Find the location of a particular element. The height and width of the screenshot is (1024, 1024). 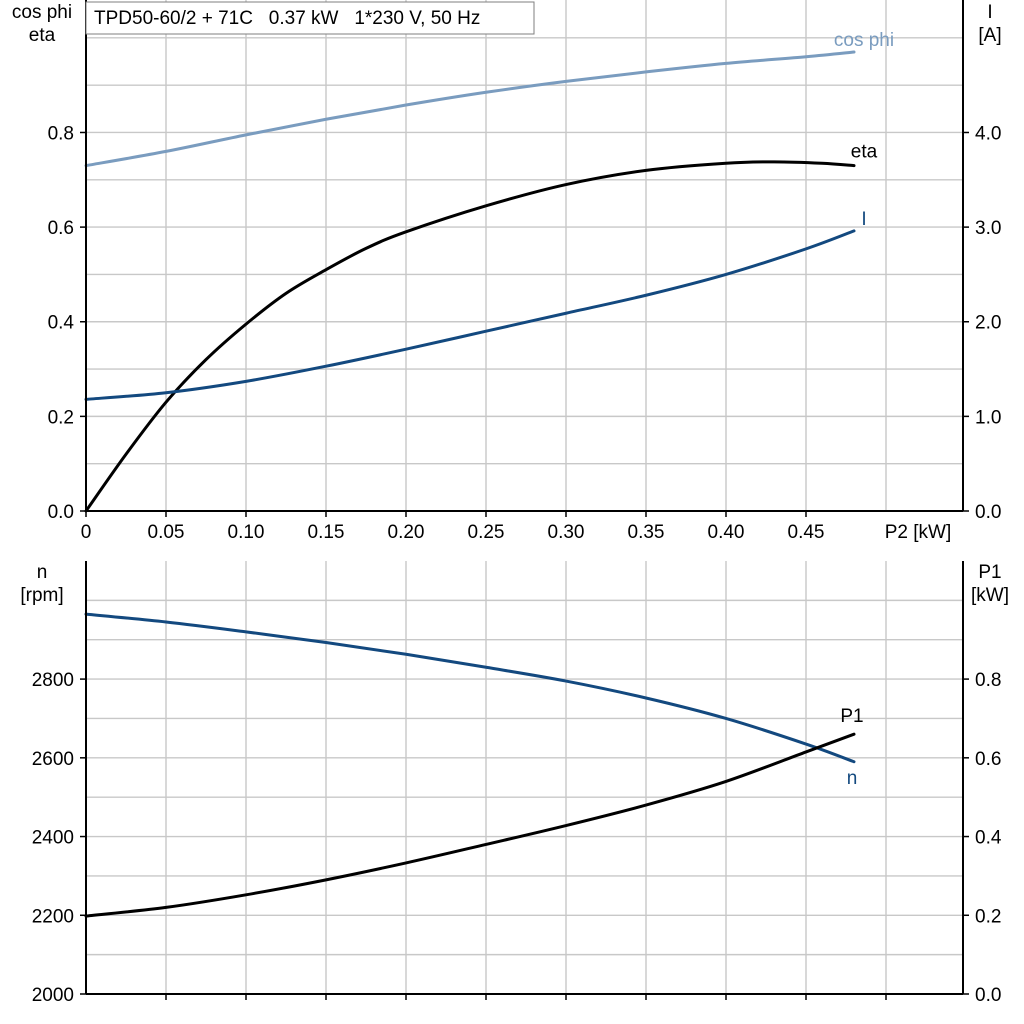

series-line-i is located at coordinates (470, 315).